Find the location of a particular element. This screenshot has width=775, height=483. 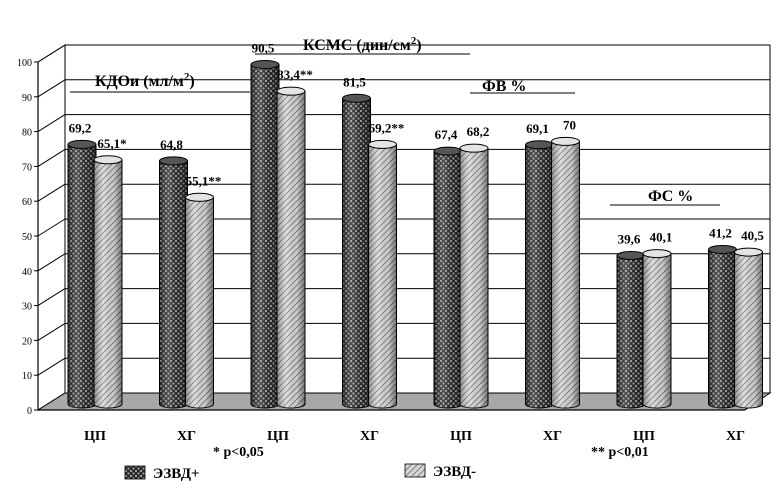

group-title: КСМС (дин/см2) is located at coordinates (362, 44).